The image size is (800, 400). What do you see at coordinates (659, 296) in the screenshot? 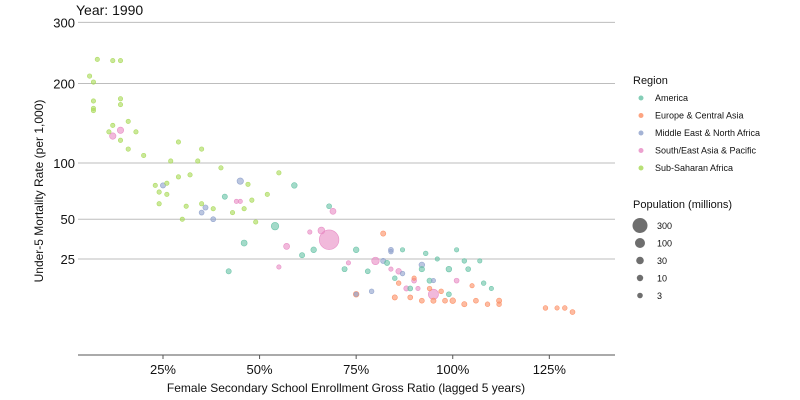
I see `legend-size-label: 3` at bounding box center [659, 296].